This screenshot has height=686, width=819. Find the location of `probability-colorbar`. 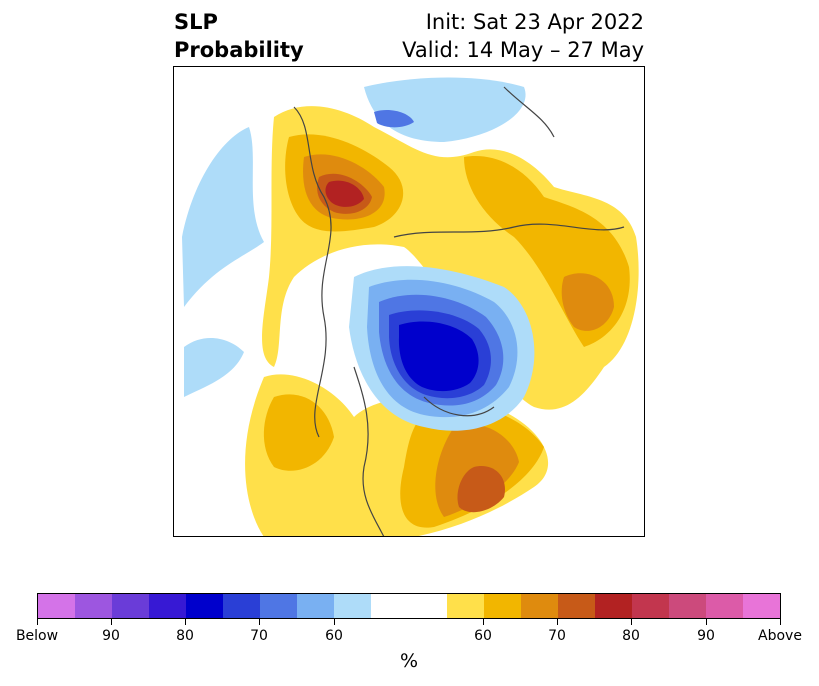

probability-colorbar is located at coordinates (409, 606).